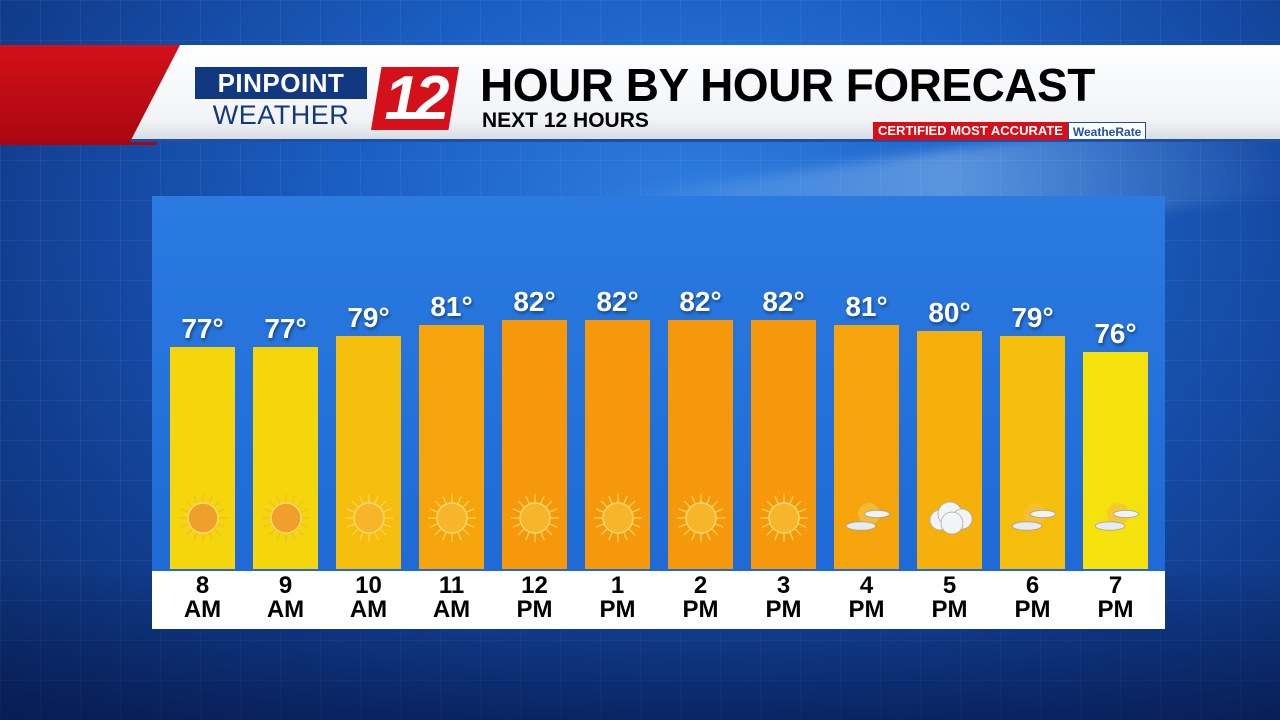 The image size is (1280, 720). I want to click on x-tick-label-6: 1 PM, so click(618, 598).